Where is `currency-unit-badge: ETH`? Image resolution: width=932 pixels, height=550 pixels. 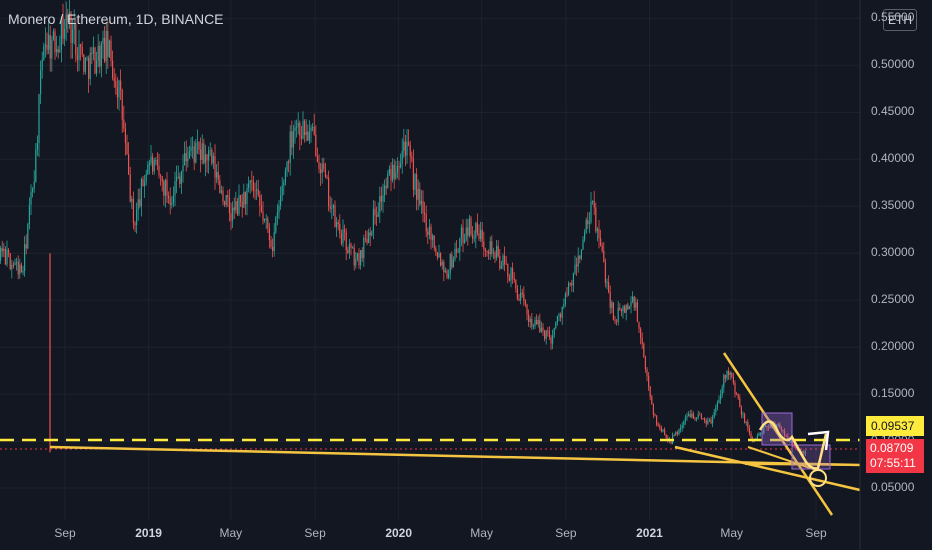
currency-unit-badge: ETH is located at coordinates (900, 20).